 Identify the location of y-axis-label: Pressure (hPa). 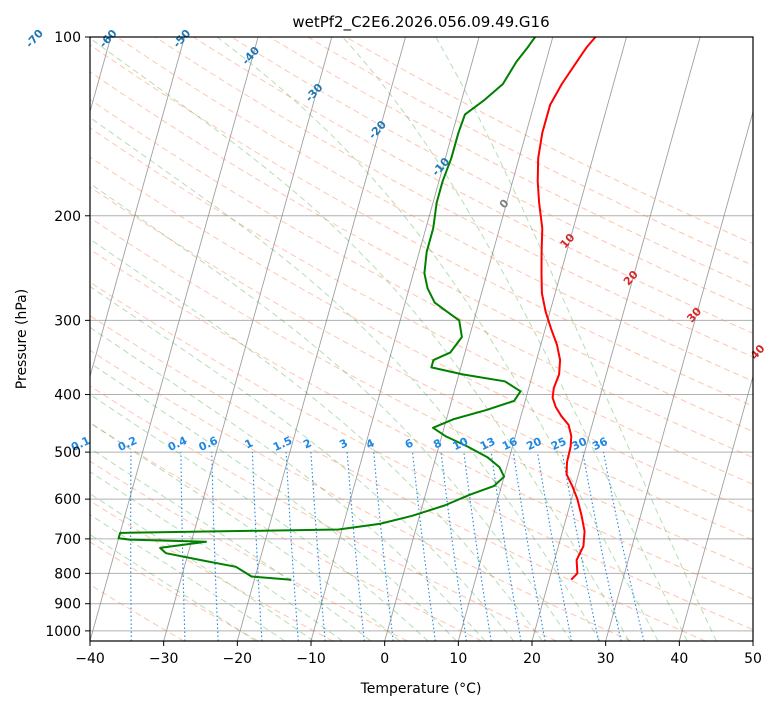
(22, 339).